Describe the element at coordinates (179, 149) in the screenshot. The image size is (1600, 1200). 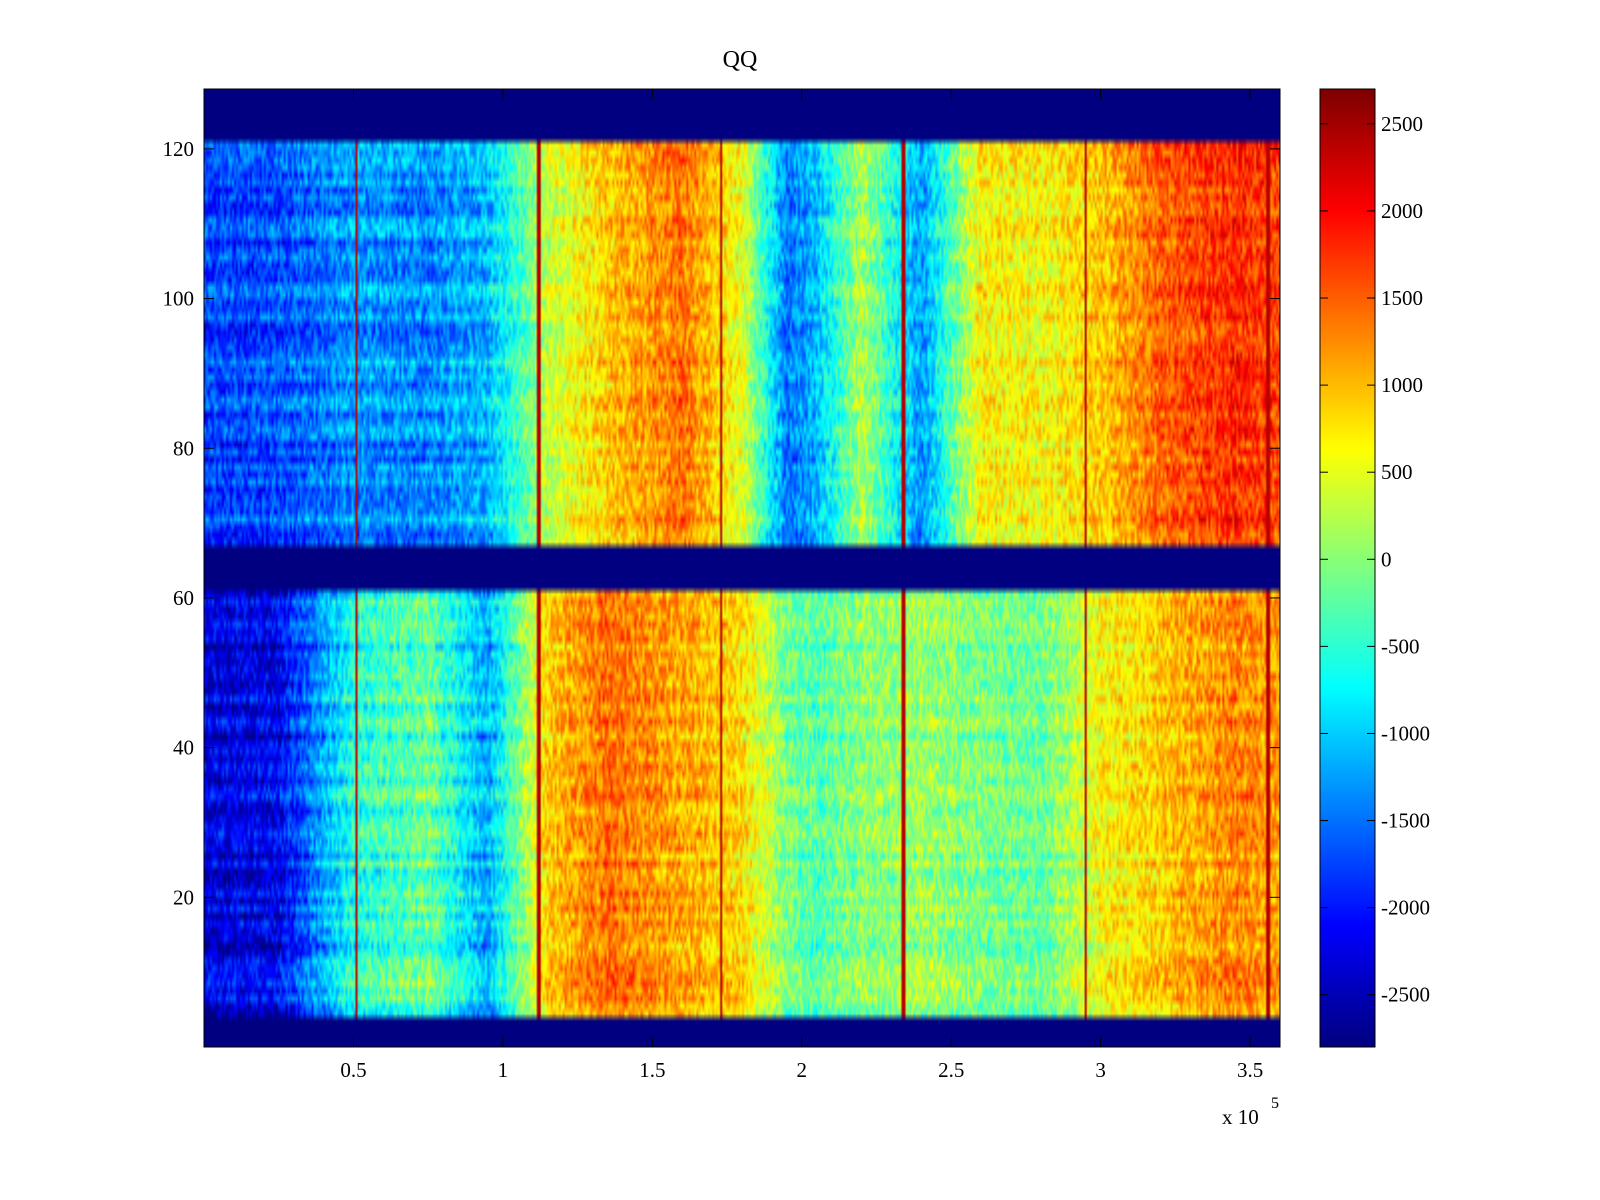
I see `y-tick-label: 120` at that location.